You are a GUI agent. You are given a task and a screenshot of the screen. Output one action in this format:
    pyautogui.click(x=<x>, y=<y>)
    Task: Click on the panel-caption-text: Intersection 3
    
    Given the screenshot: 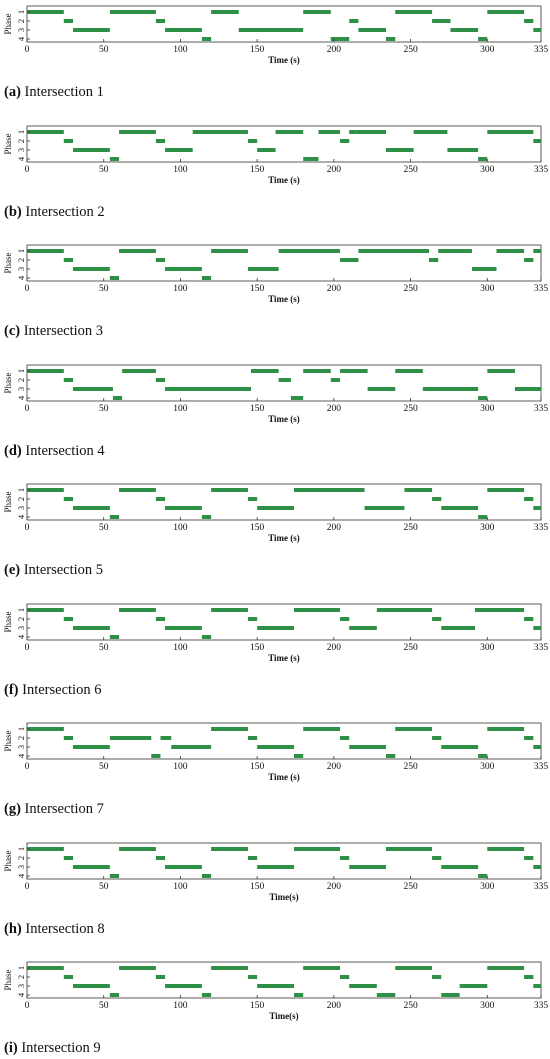 What is the action you would take?
    pyautogui.click(x=62, y=331)
    